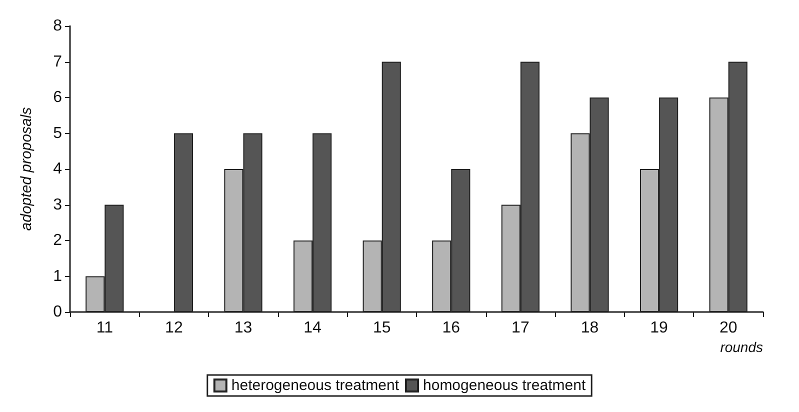  What do you see at coordinates (57, 133) in the screenshot?
I see `y-tick-label: 5` at bounding box center [57, 133].